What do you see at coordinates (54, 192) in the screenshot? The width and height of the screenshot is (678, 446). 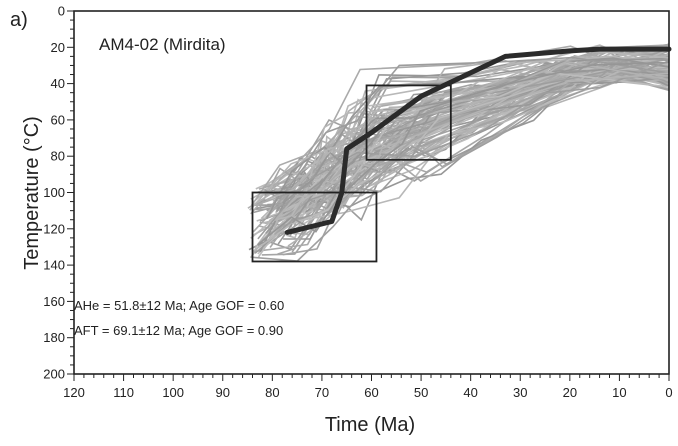 I see `y-tick-label: 100` at bounding box center [54, 192].